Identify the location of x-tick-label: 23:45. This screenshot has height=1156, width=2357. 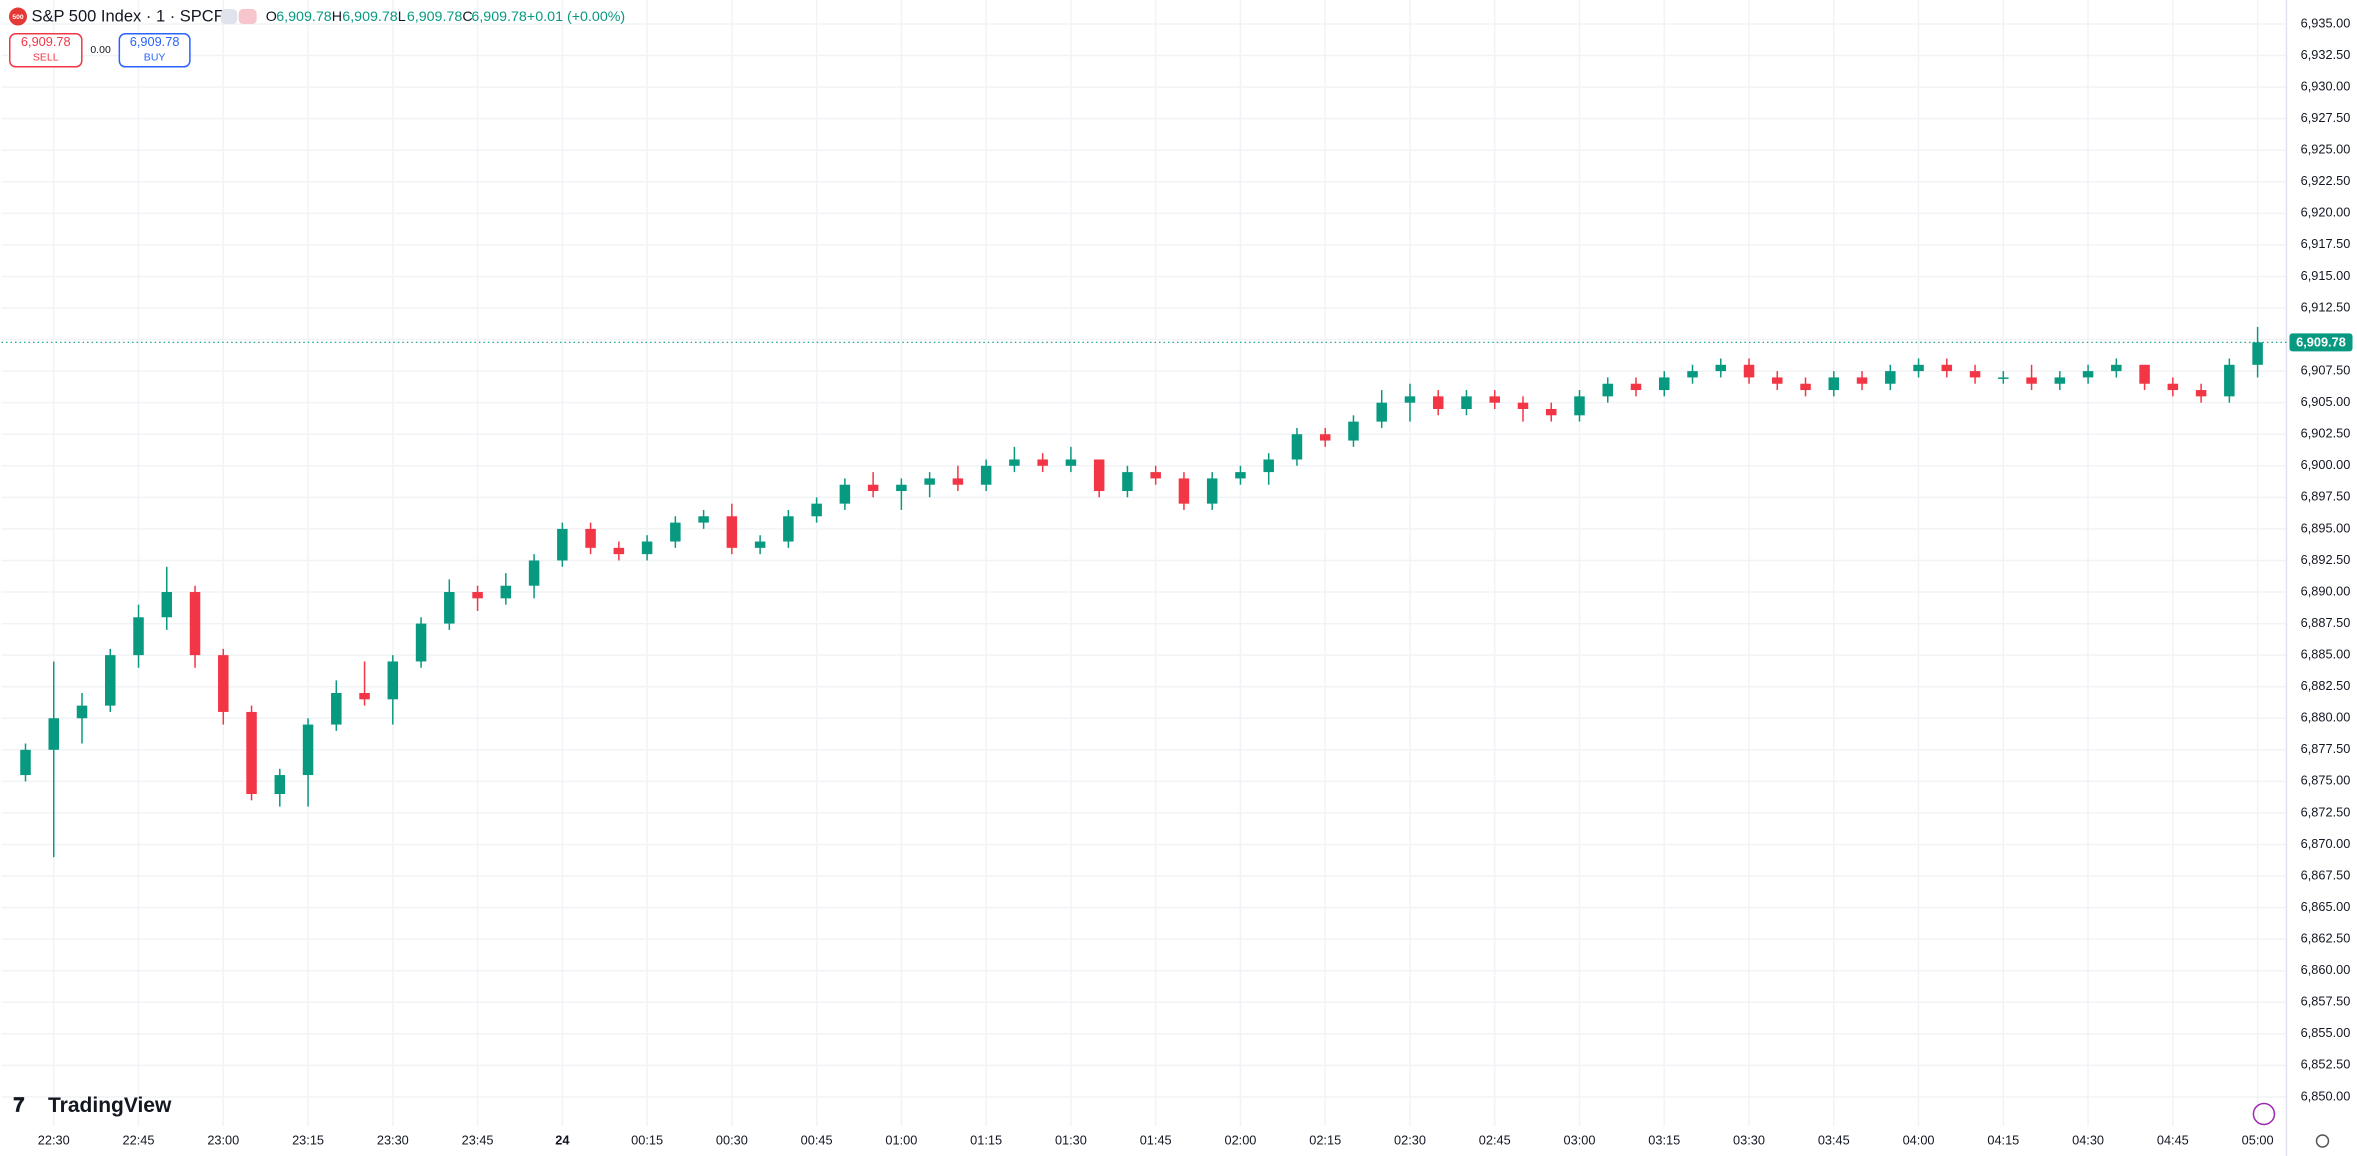
(478, 1139).